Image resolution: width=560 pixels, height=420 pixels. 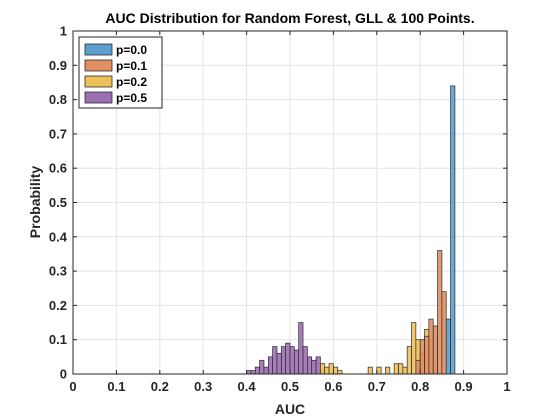 What do you see at coordinates (131, 98) in the screenshot?
I see `legend-label: p=0.5` at bounding box center [131, 98].